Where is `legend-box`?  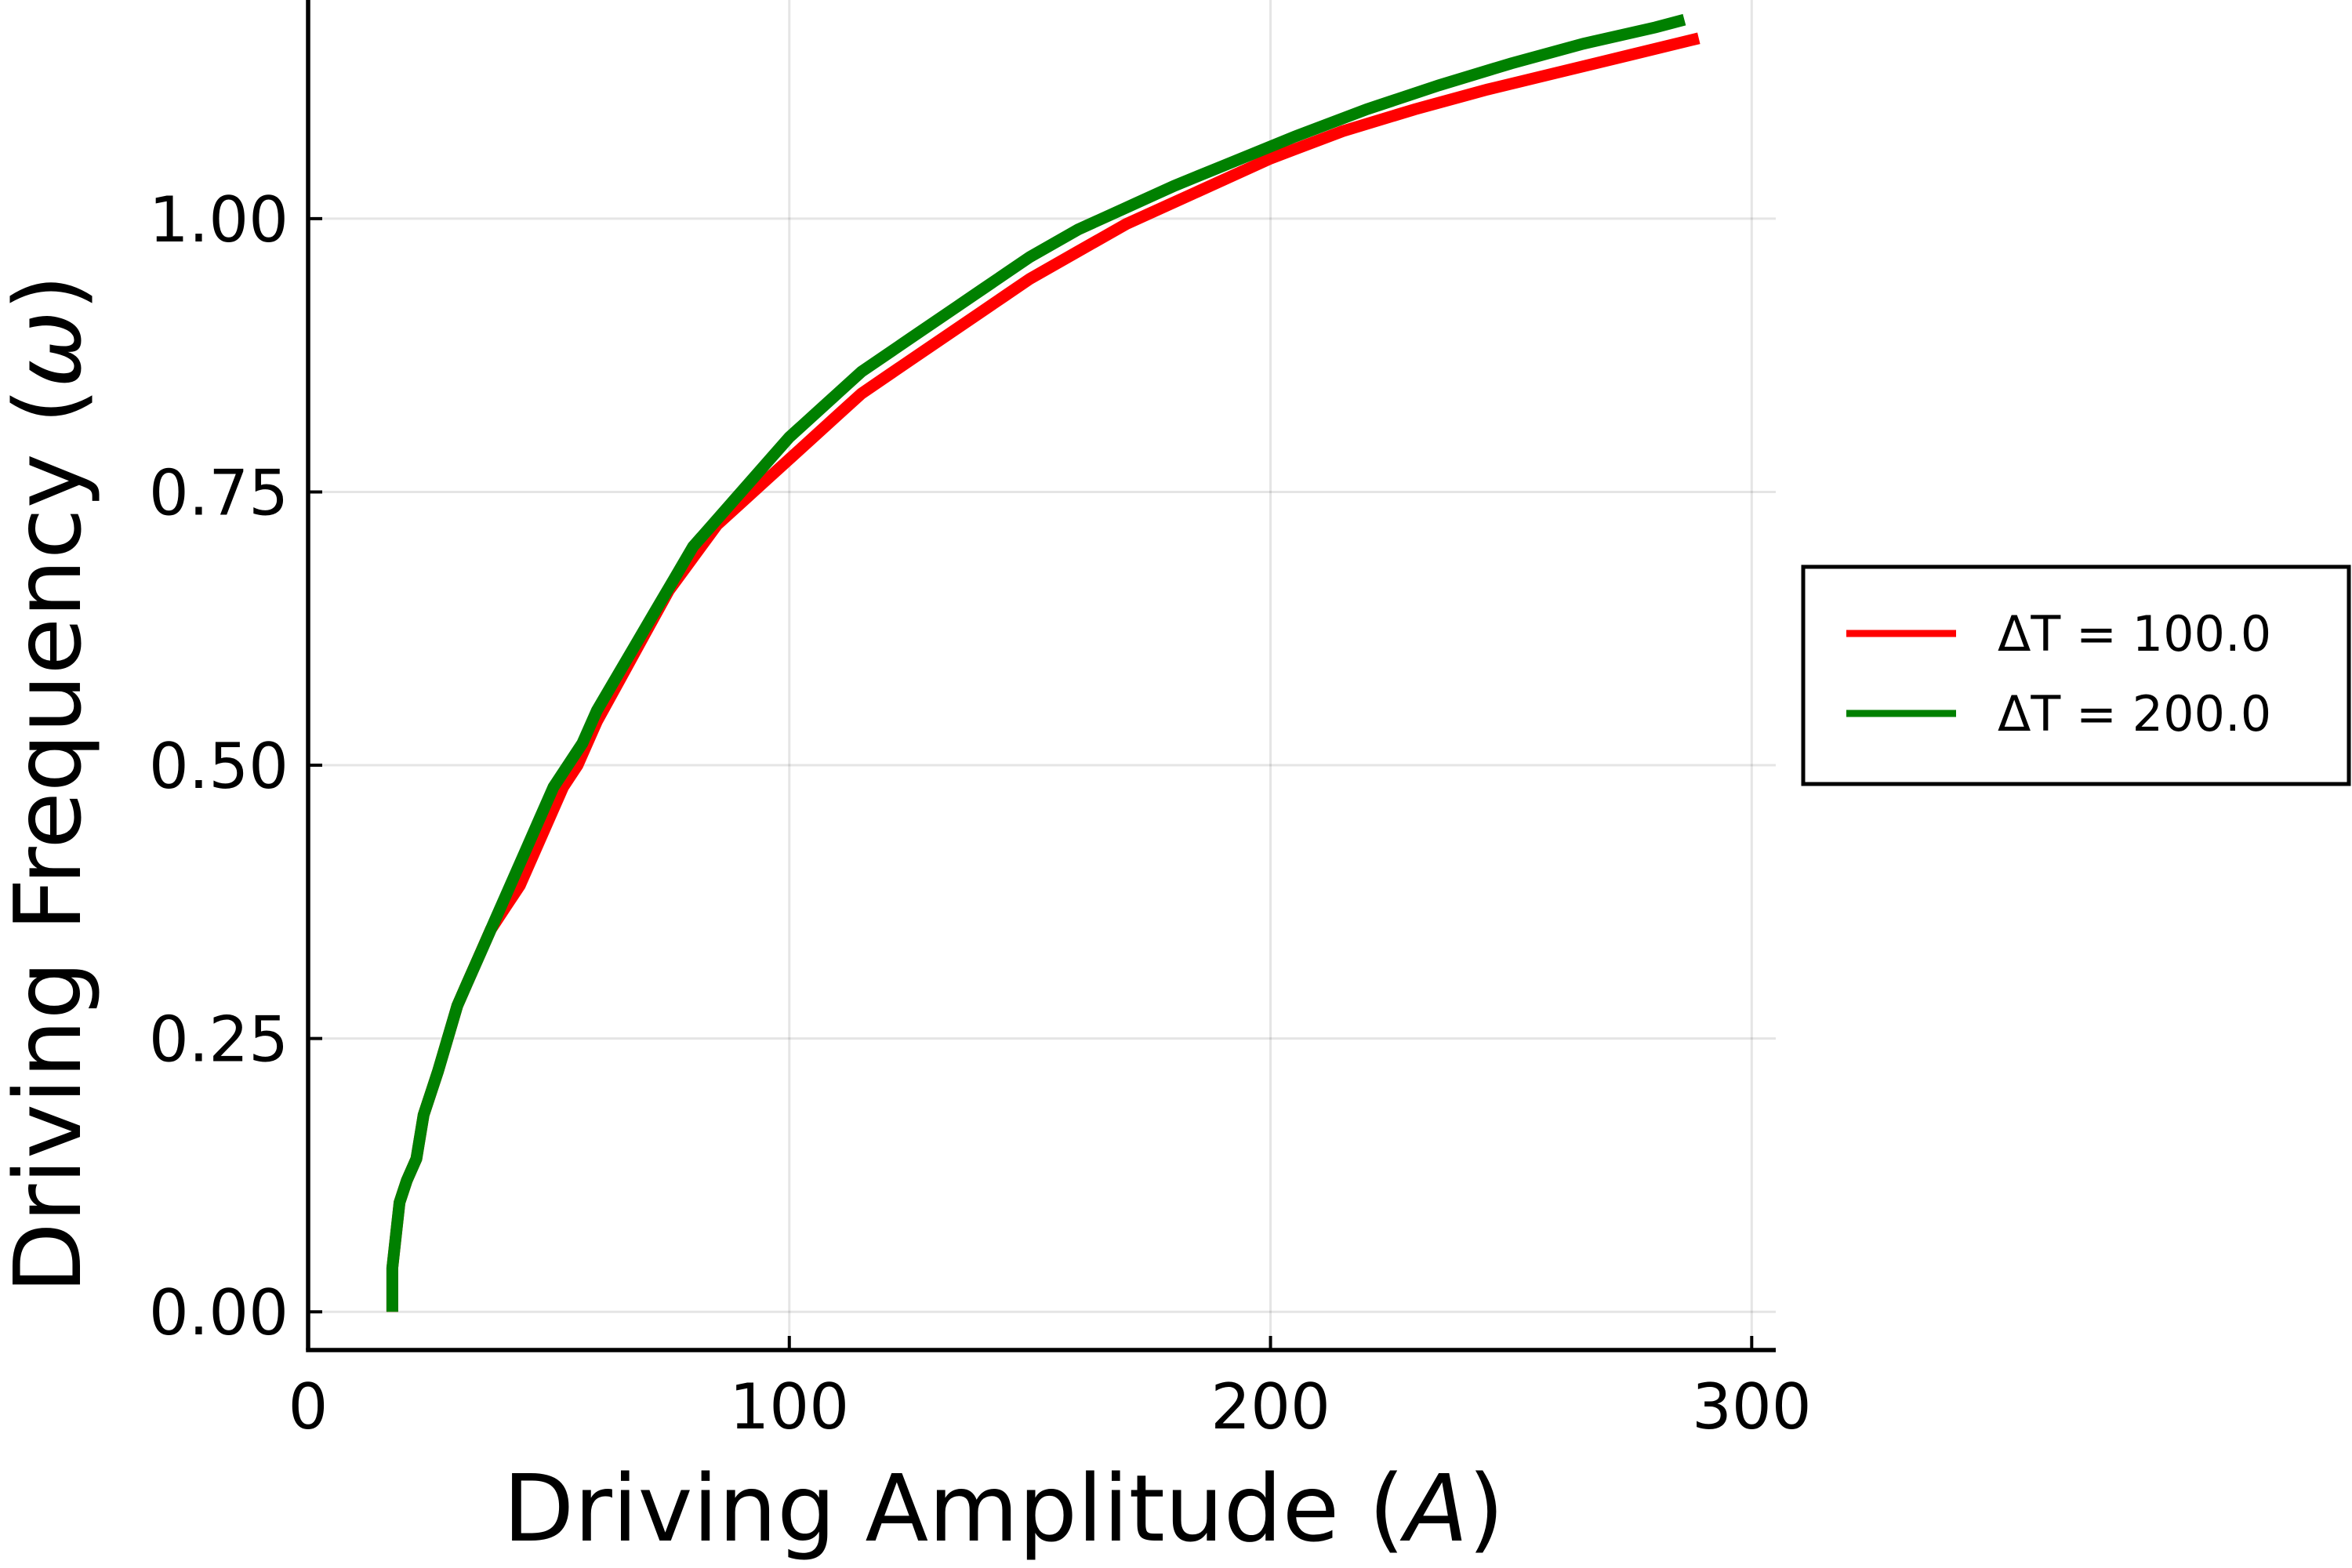 legend-box is located at coordinates (2076, 675).